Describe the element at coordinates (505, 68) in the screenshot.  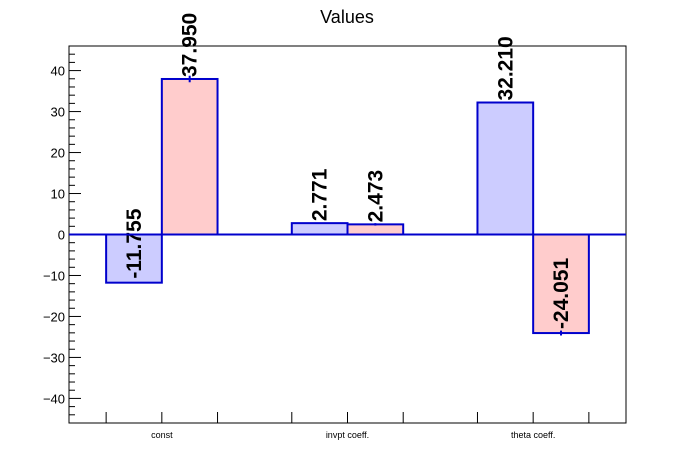
I see `data-label: 32.210` at that location.